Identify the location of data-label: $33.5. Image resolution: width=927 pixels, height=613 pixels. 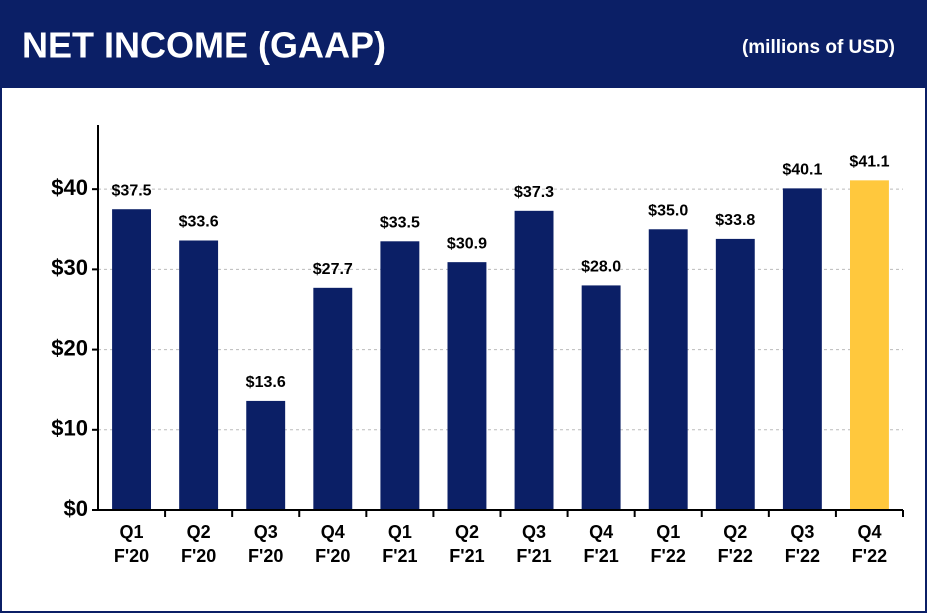
(400, 223).